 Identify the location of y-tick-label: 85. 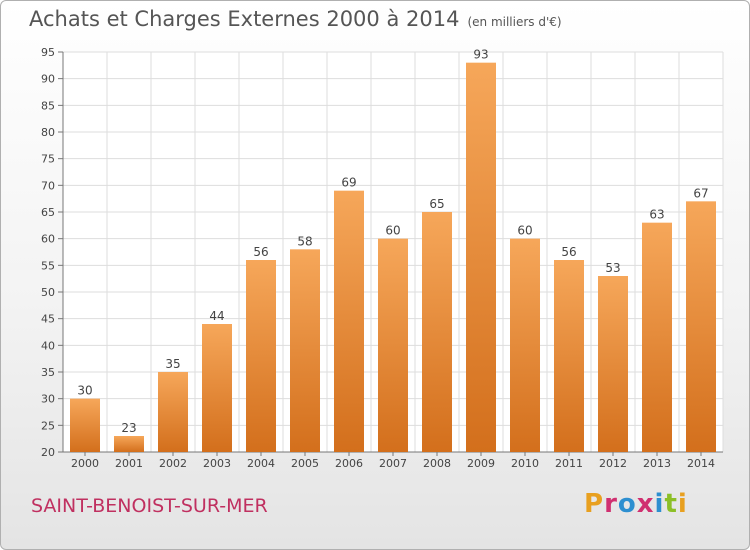
(48, 105).